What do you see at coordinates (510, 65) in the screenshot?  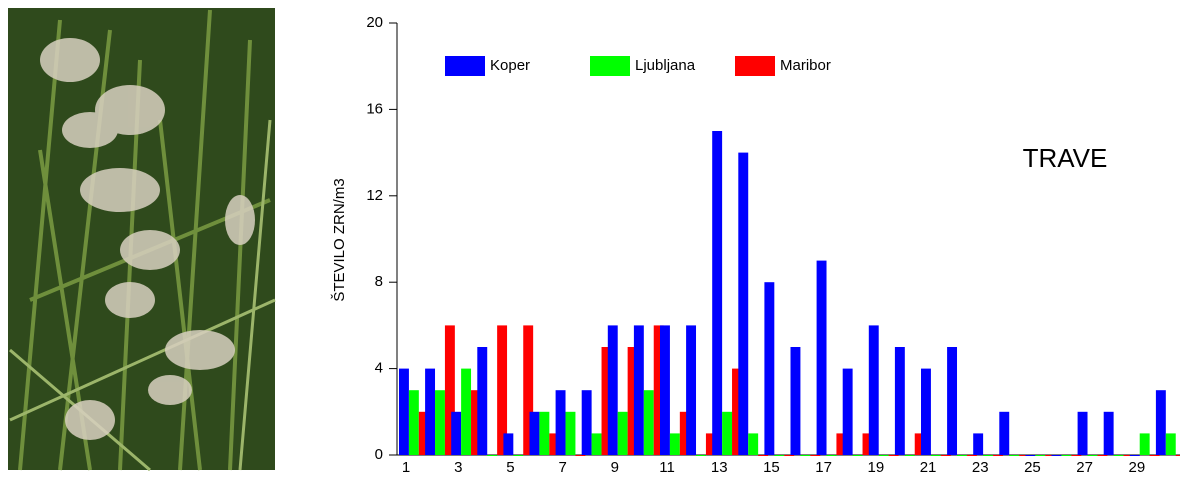 I see `legend-label: Koper` at bounding box center [510, 65].